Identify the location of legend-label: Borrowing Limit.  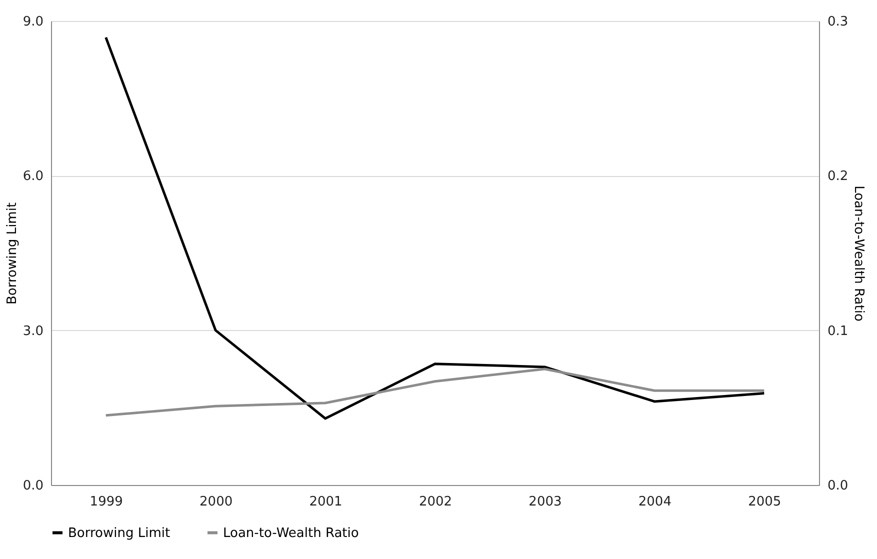
(119, 533).